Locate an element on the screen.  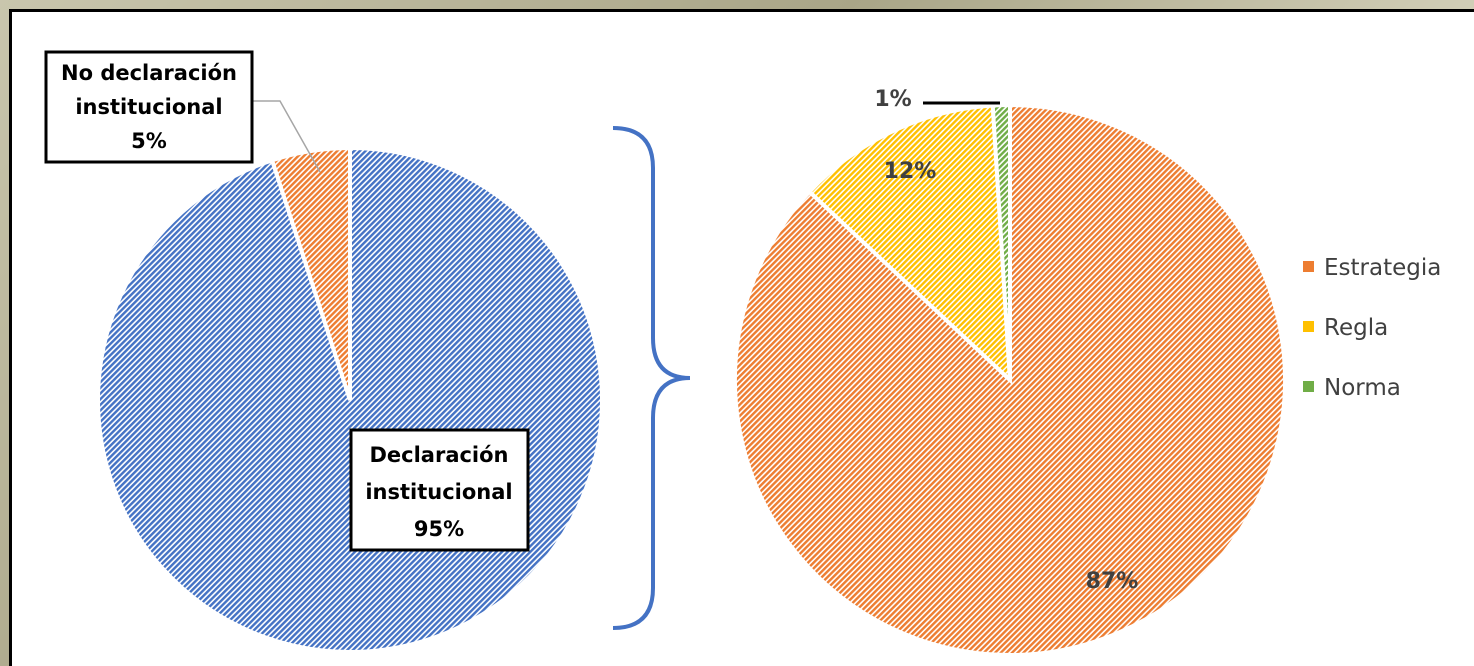
legend-swatch-regla is located at coordinates (1308, 326).